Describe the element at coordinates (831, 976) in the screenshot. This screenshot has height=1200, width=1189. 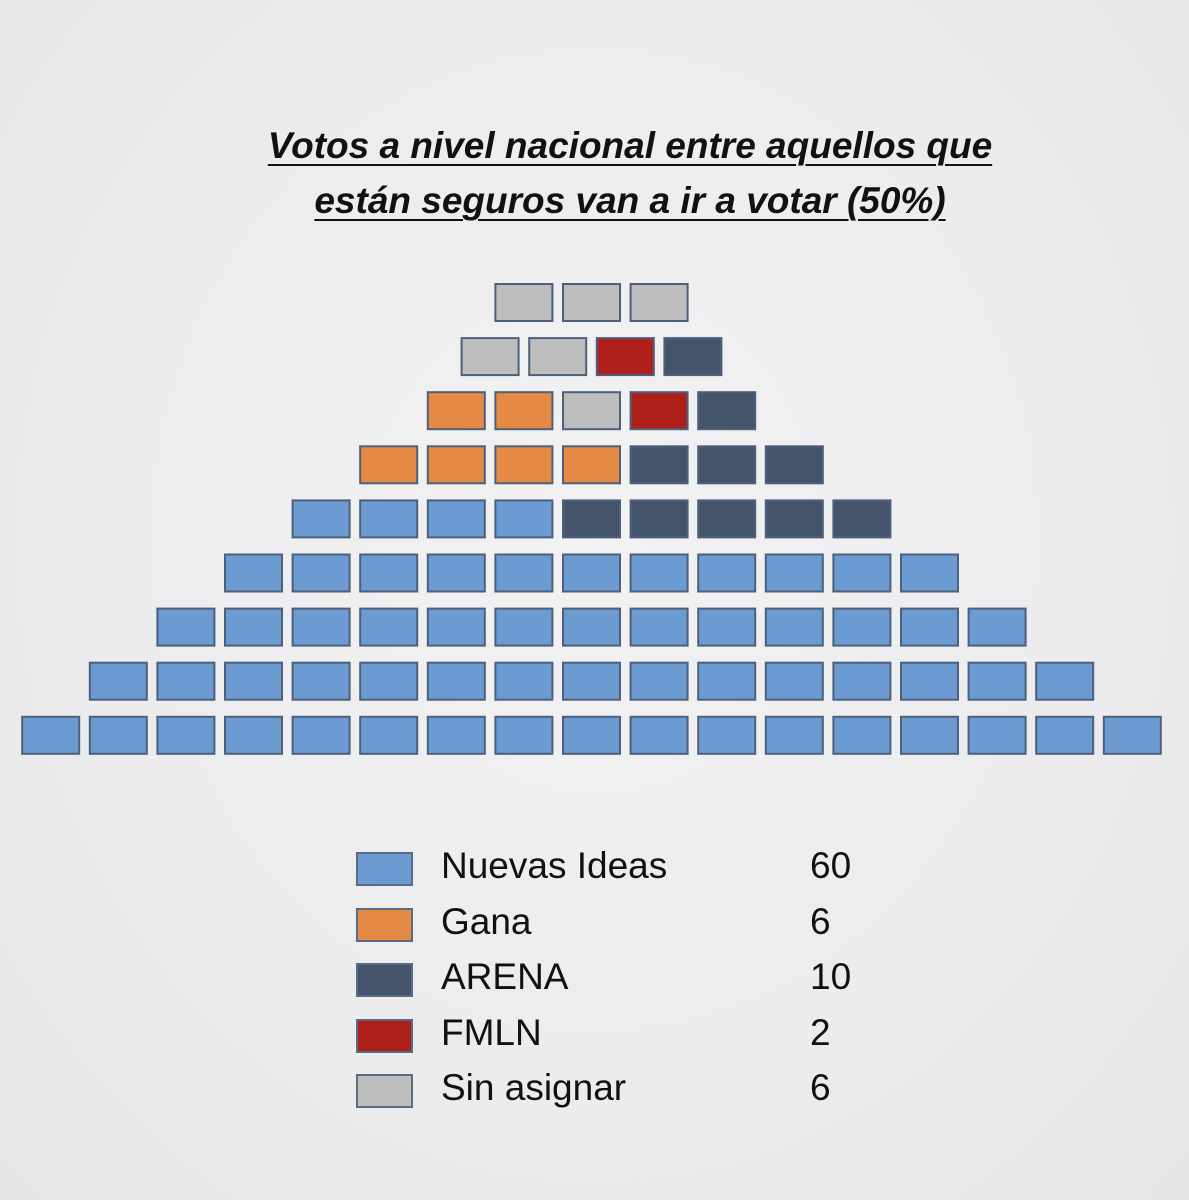
I see `legend-value-arena: 10` at that location.